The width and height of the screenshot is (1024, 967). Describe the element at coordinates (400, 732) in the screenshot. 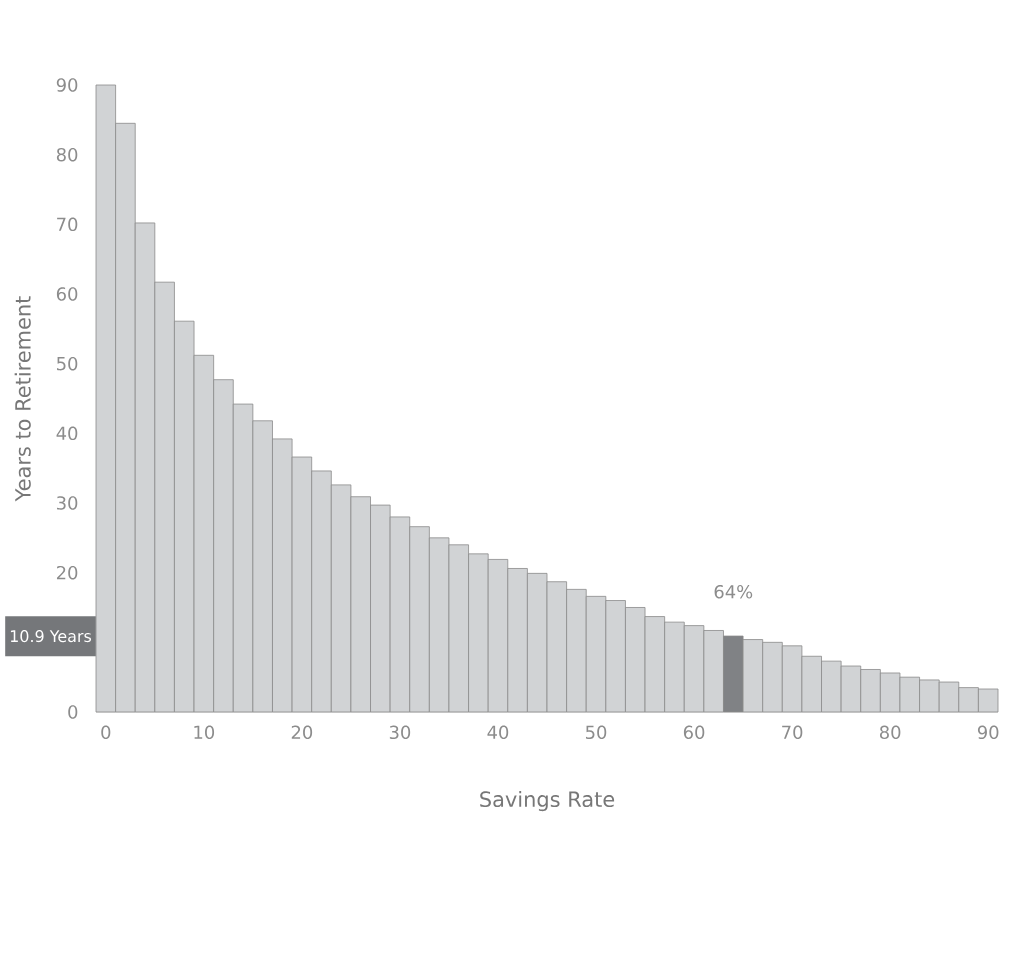

I see `x-tick-label: 30` at that location.